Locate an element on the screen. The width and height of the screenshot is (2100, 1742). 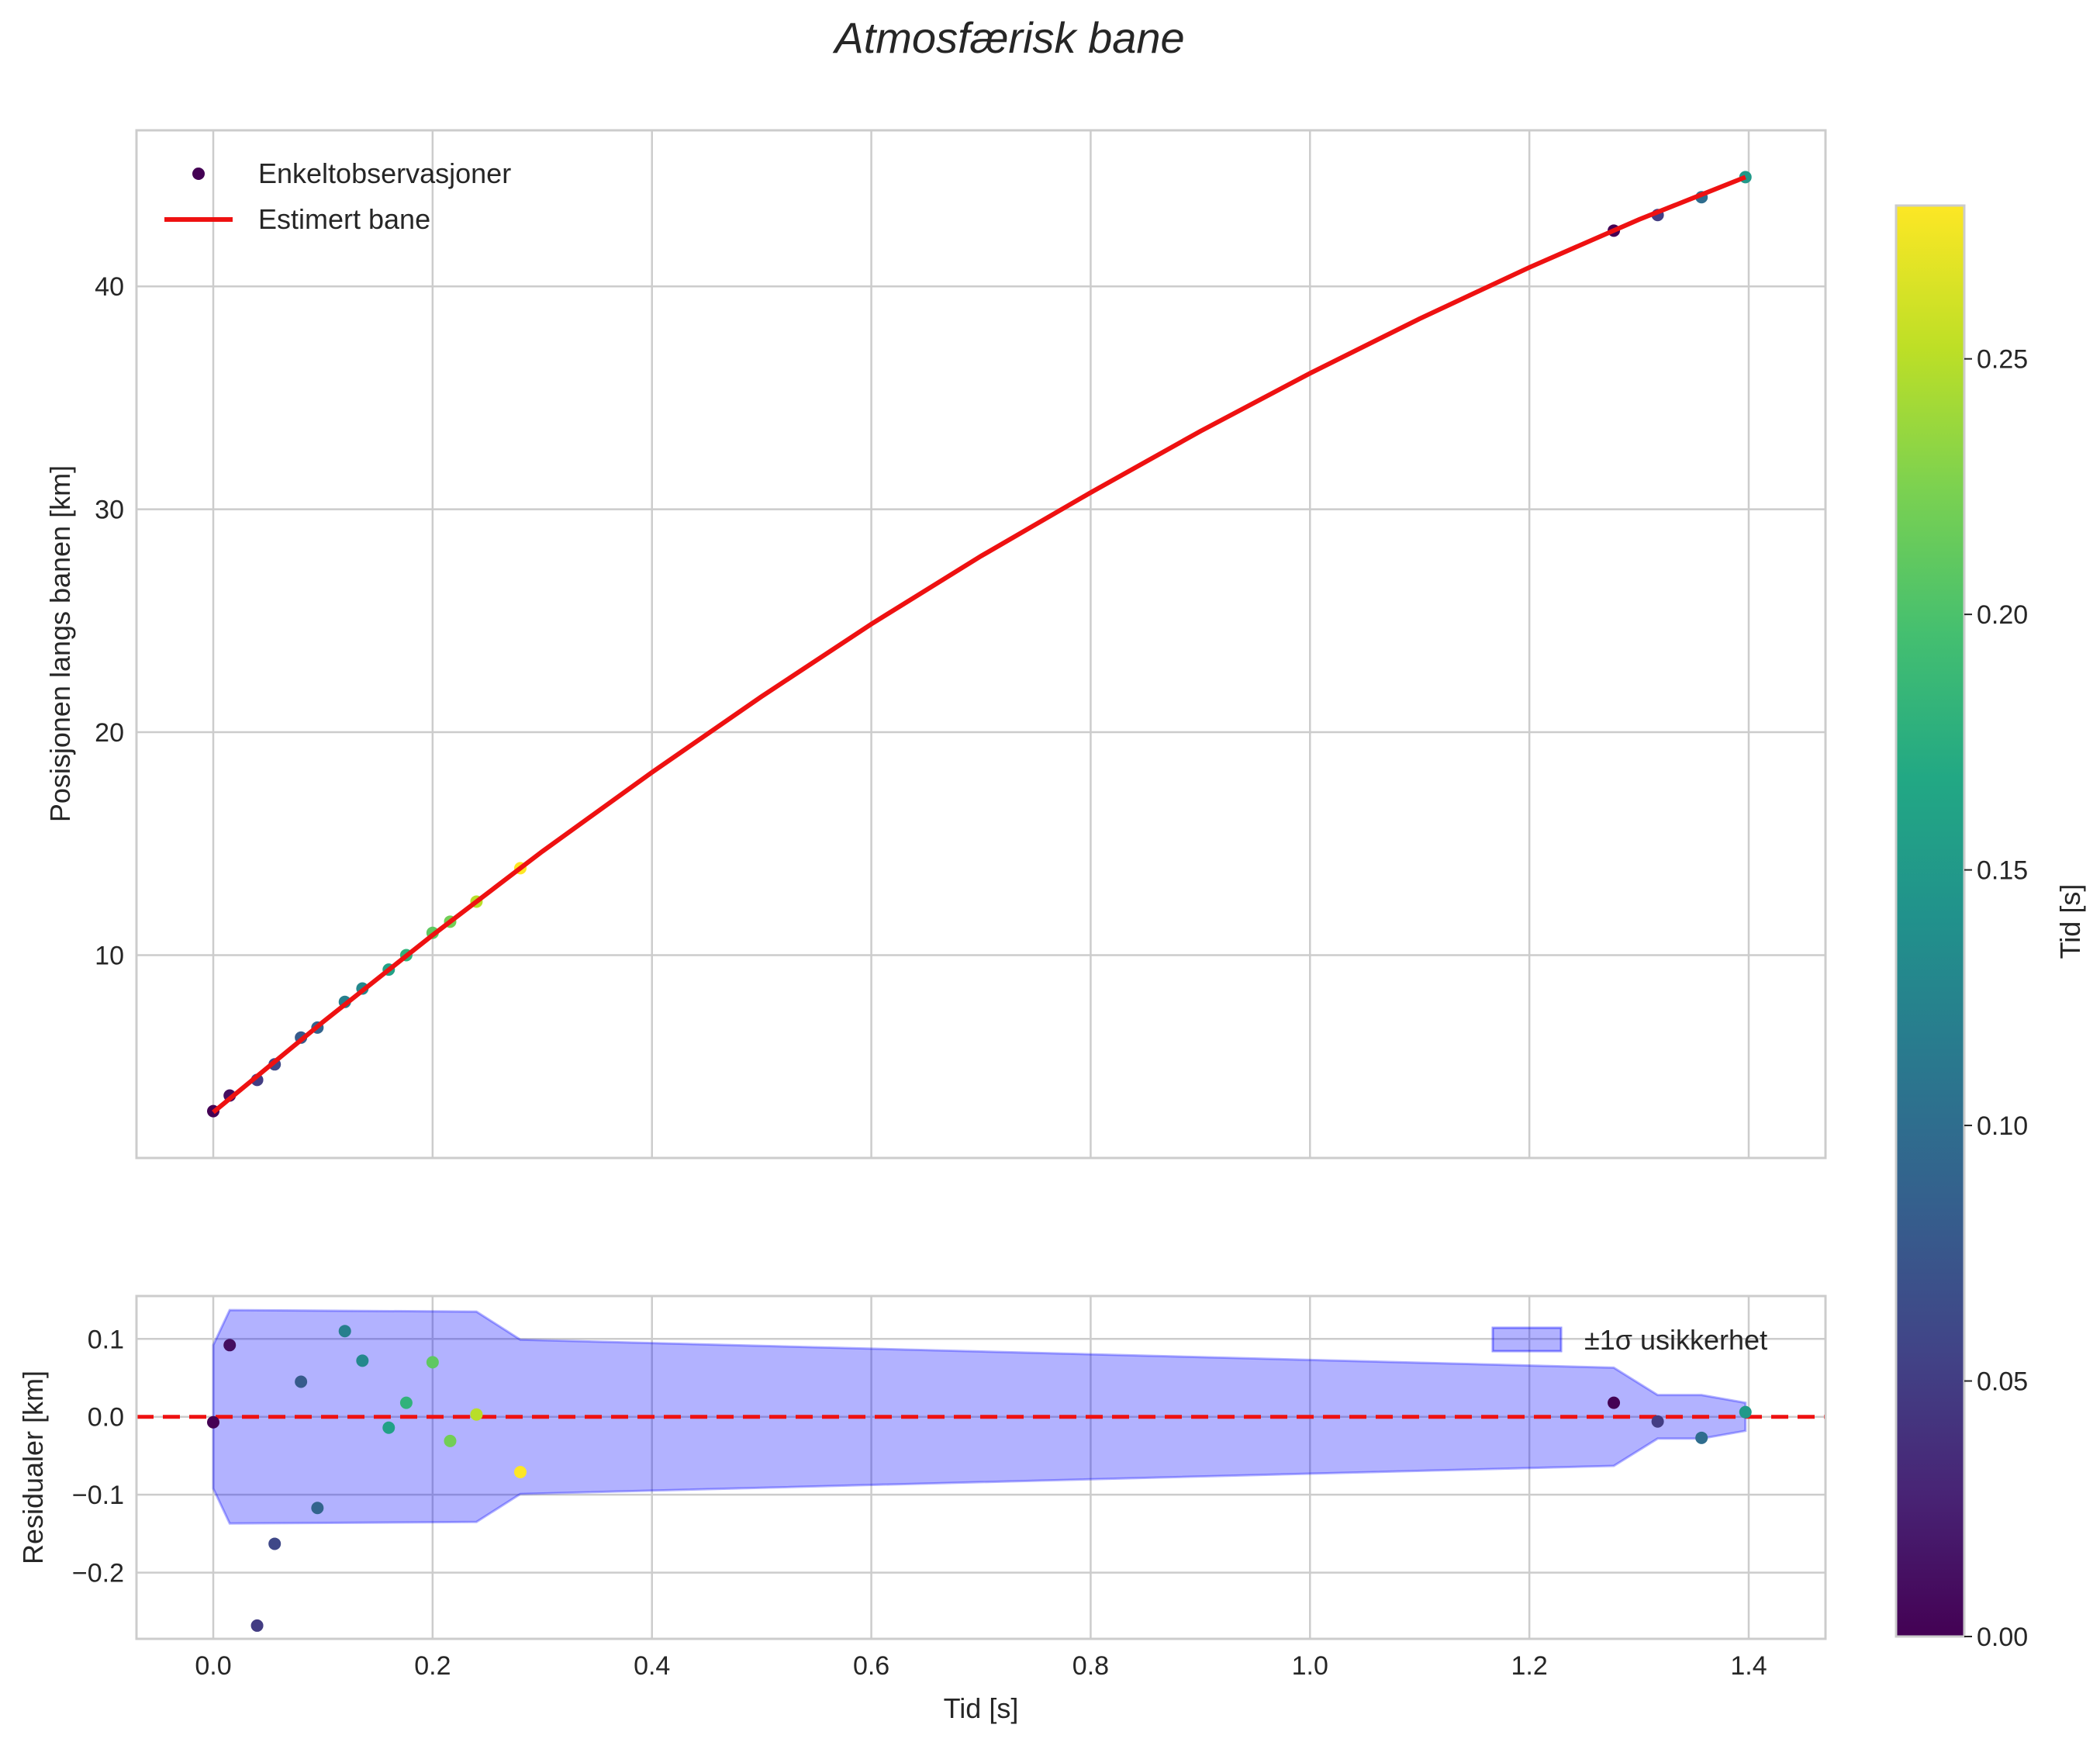
bottom-y-tick-label: 0.0 is located at coordinates (106, 1418).